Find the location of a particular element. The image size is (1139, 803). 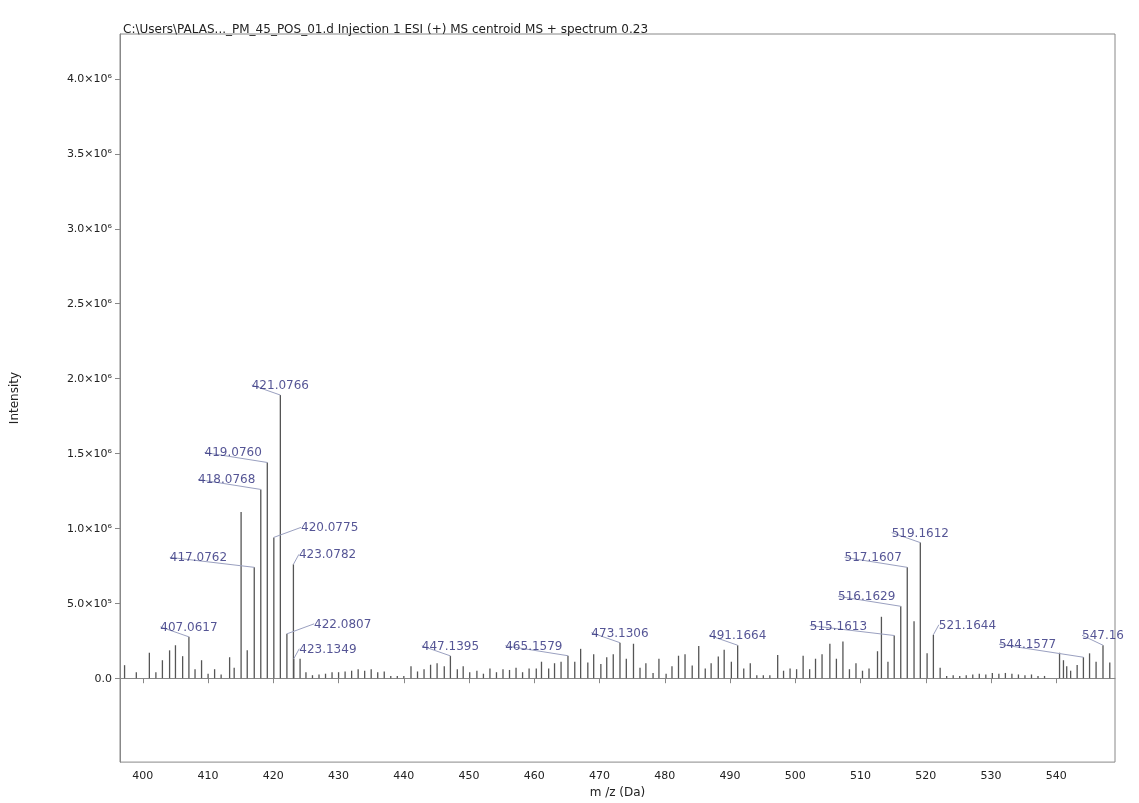

chart-title: C:\Users\PALAS..._PM_45_POS_01.d Injection 1 ESI (+) MS centroid MS + spectrum 0.23 is located at coordinates (386, 29).